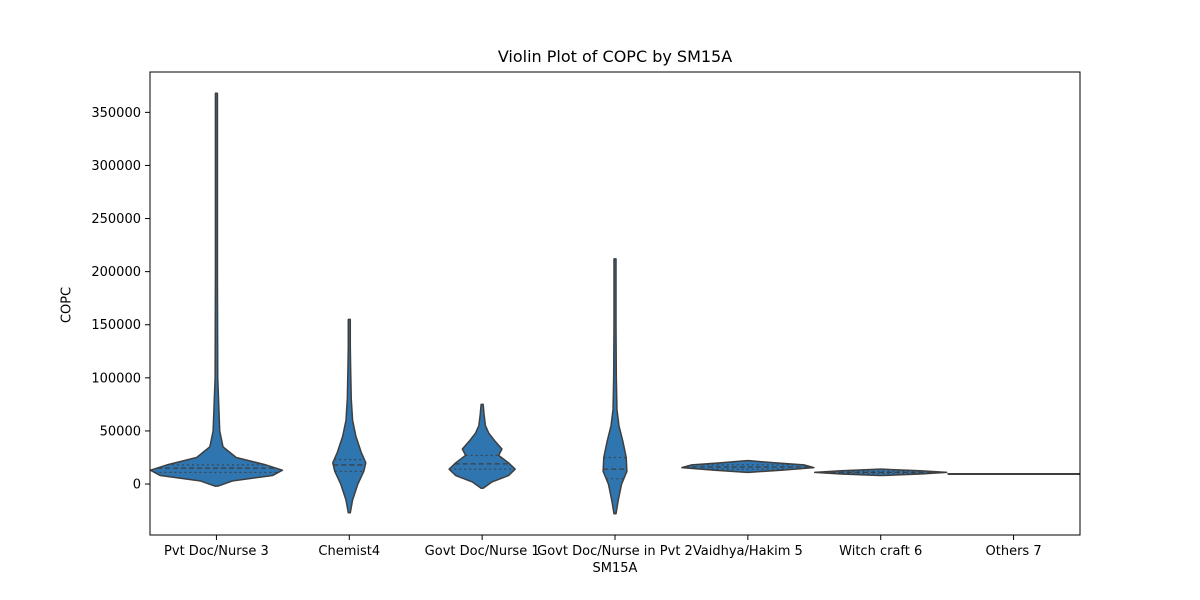 The width and height of the screenshot is (1200, 600). What do you see at coordinates (116, 325) in the screenshot?
I see `y-tick-label: 150000` at bounding box center [116, 325].